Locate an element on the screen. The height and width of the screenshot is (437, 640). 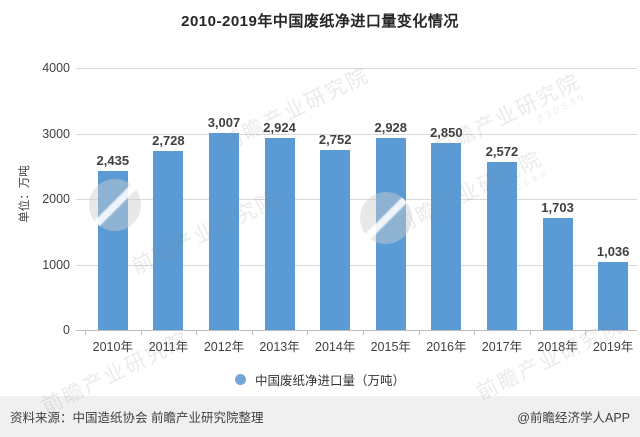
x-axis-ticks is located at coordinates (362, 332).